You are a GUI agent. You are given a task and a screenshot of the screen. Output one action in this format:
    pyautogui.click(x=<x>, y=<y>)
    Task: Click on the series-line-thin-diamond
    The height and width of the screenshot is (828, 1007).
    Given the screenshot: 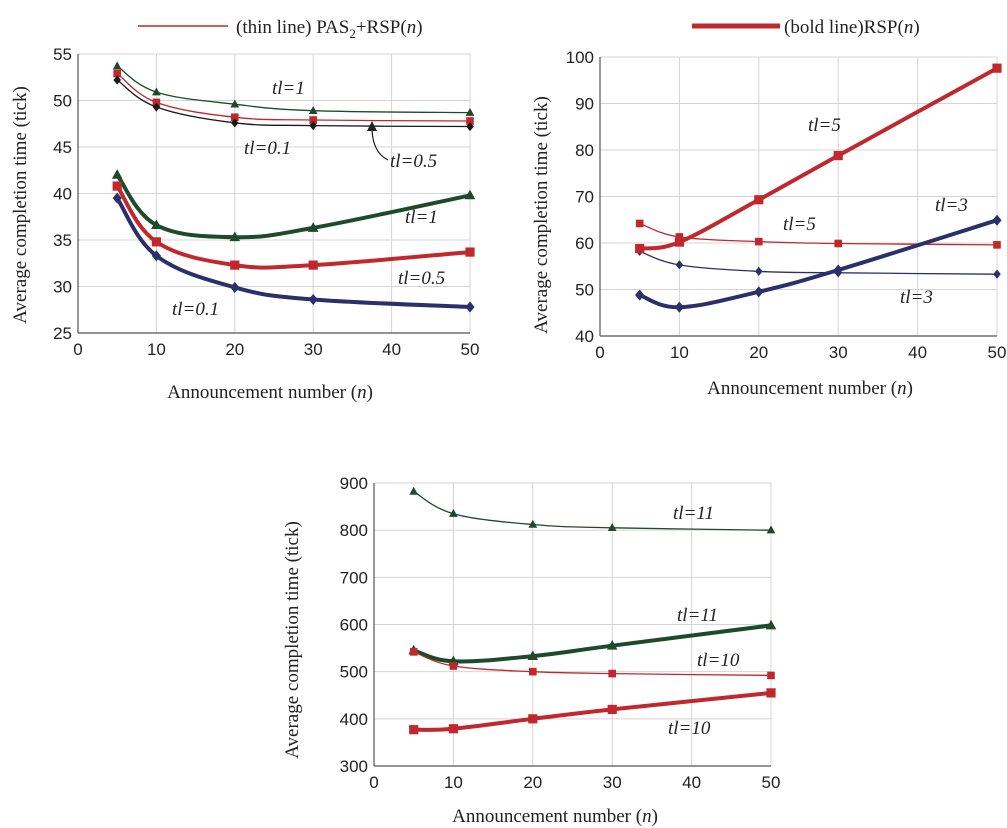 What is the action you would take?
    pyautogui.click(x=293, y=103)
    